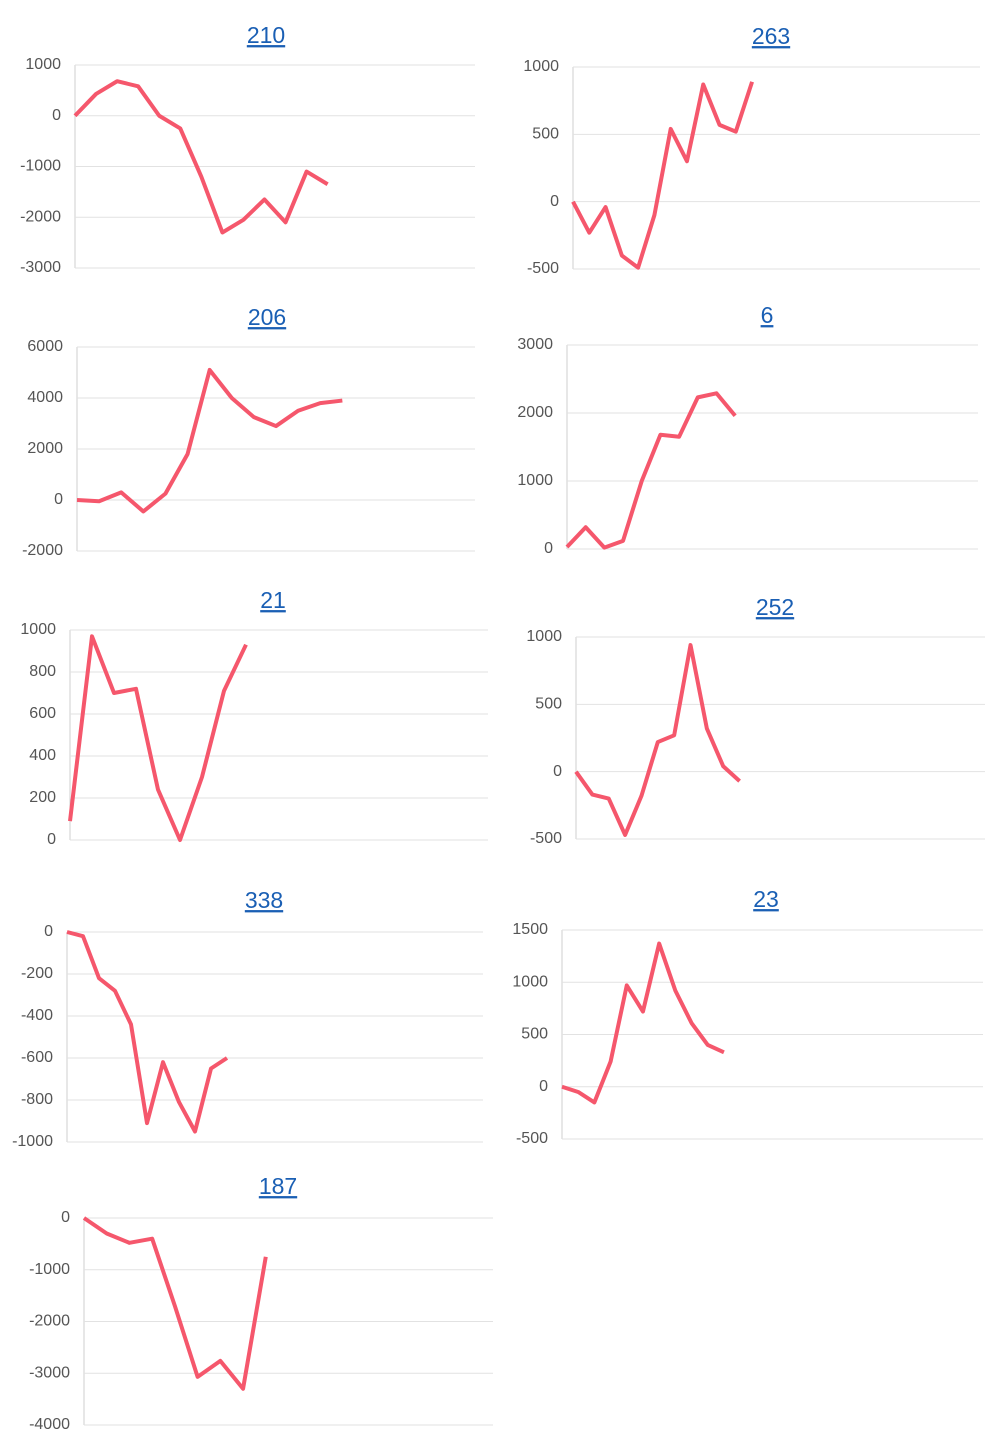 The width and height of the screenshot is (1000, 1448). I want to click on chart-title: 338, so click(264, 900).